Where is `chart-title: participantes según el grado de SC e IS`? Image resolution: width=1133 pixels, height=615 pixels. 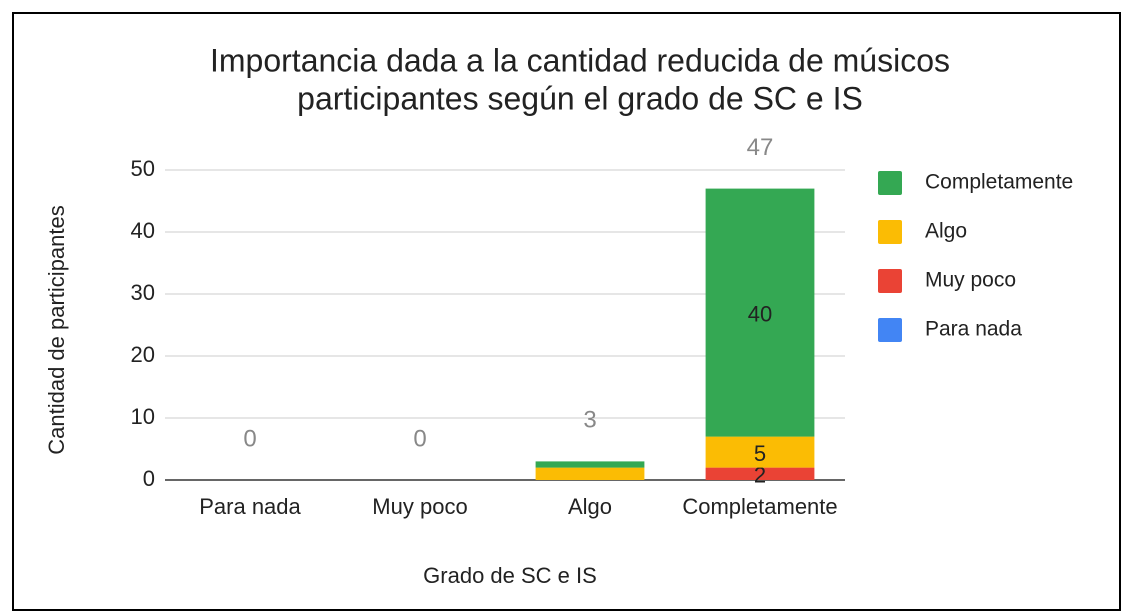 chart-title: participantes según el grado de SC e IS is located at coordinates (580, 98).